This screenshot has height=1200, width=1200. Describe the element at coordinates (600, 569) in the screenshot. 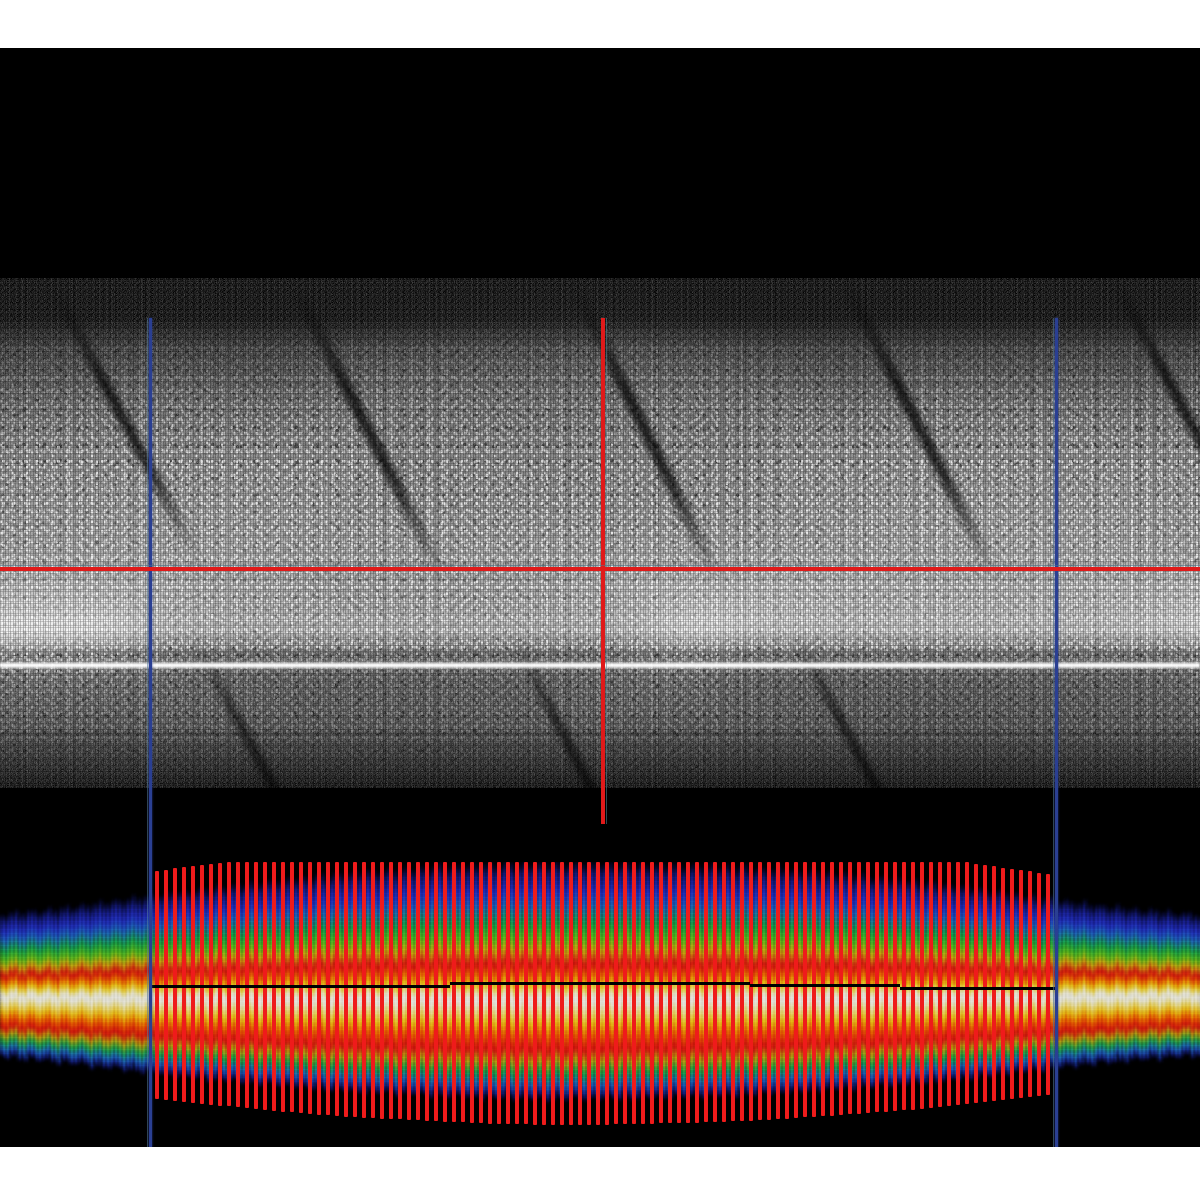

I see `crosshair-horizontal` at that location.